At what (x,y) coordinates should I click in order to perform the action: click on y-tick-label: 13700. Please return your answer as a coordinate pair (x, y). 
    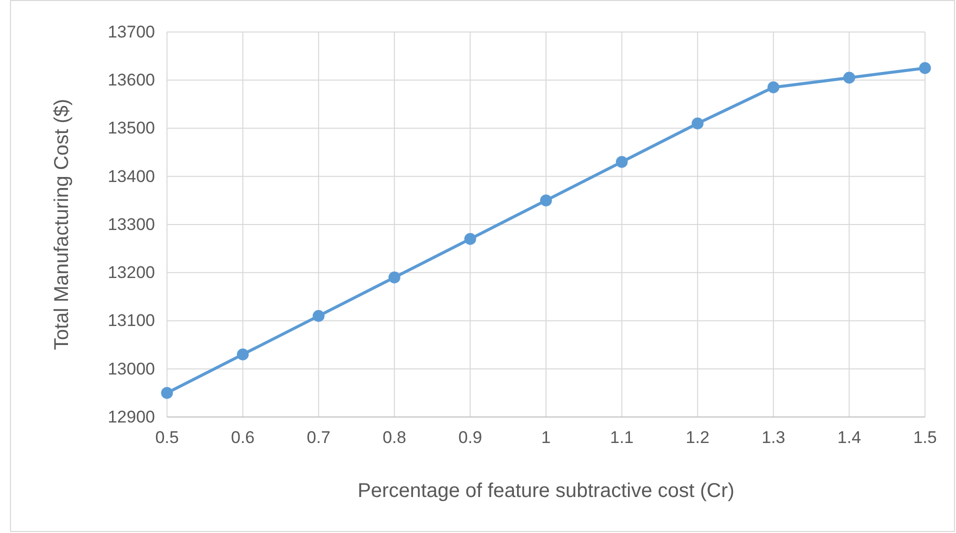
    Looking at the image, I should click on (131, 32).